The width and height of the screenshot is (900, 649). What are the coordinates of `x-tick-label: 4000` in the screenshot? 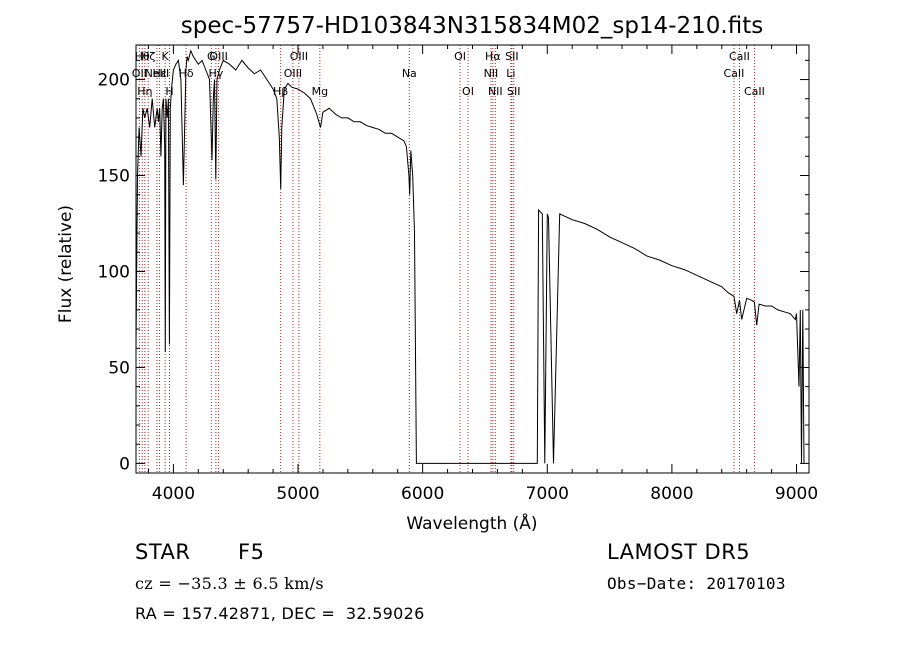 It's located at (173, 494).